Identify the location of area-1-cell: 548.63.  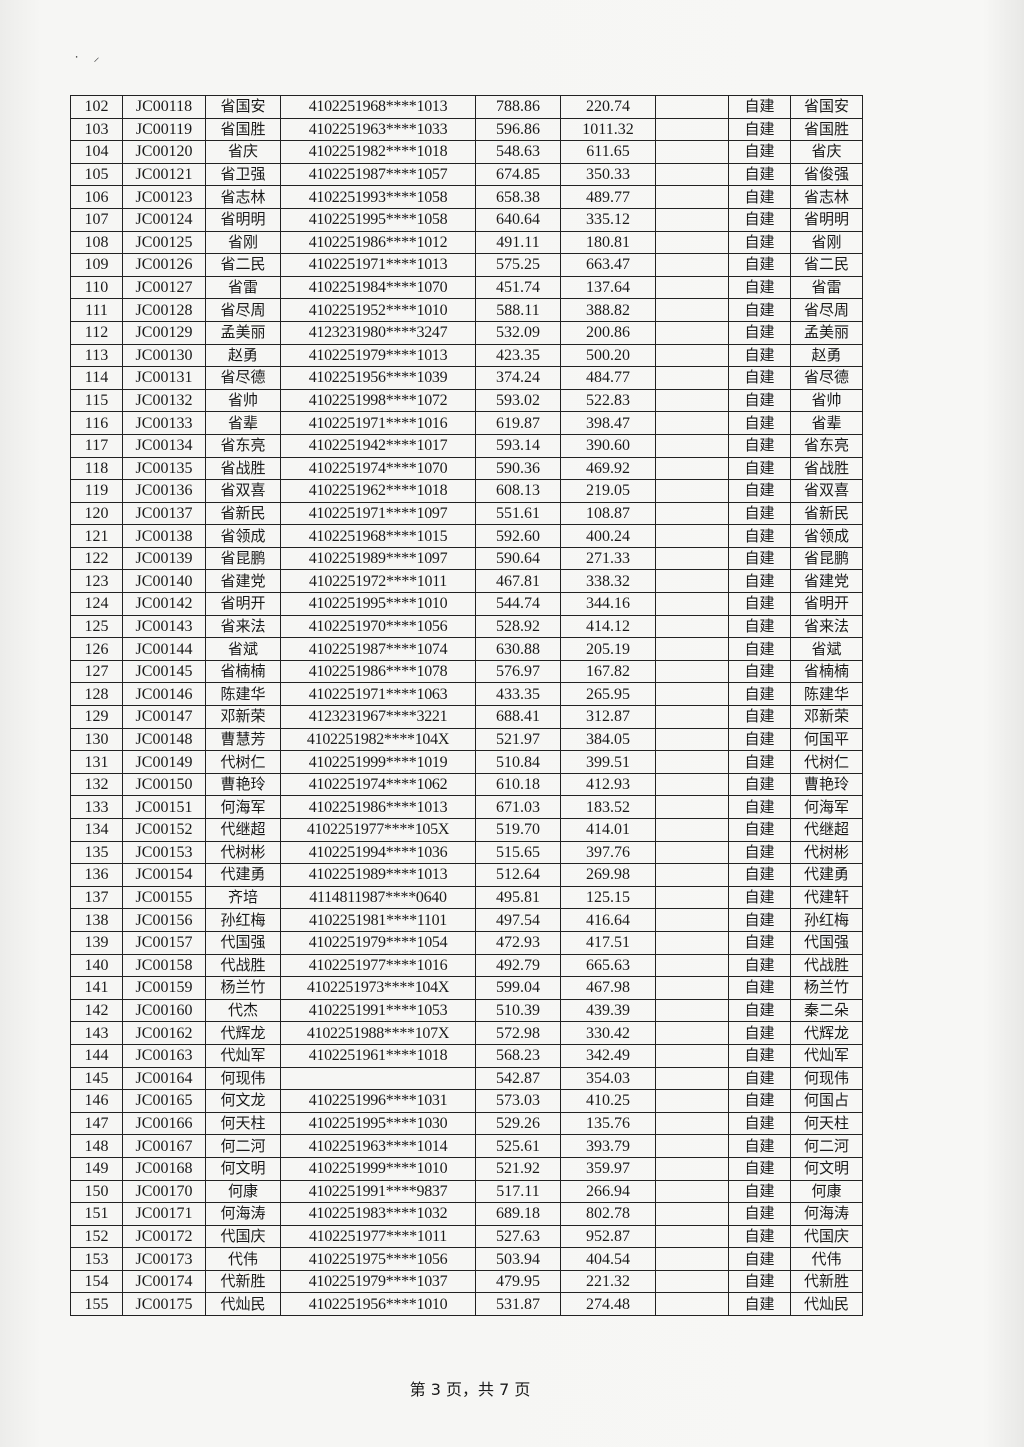
(518, 152).